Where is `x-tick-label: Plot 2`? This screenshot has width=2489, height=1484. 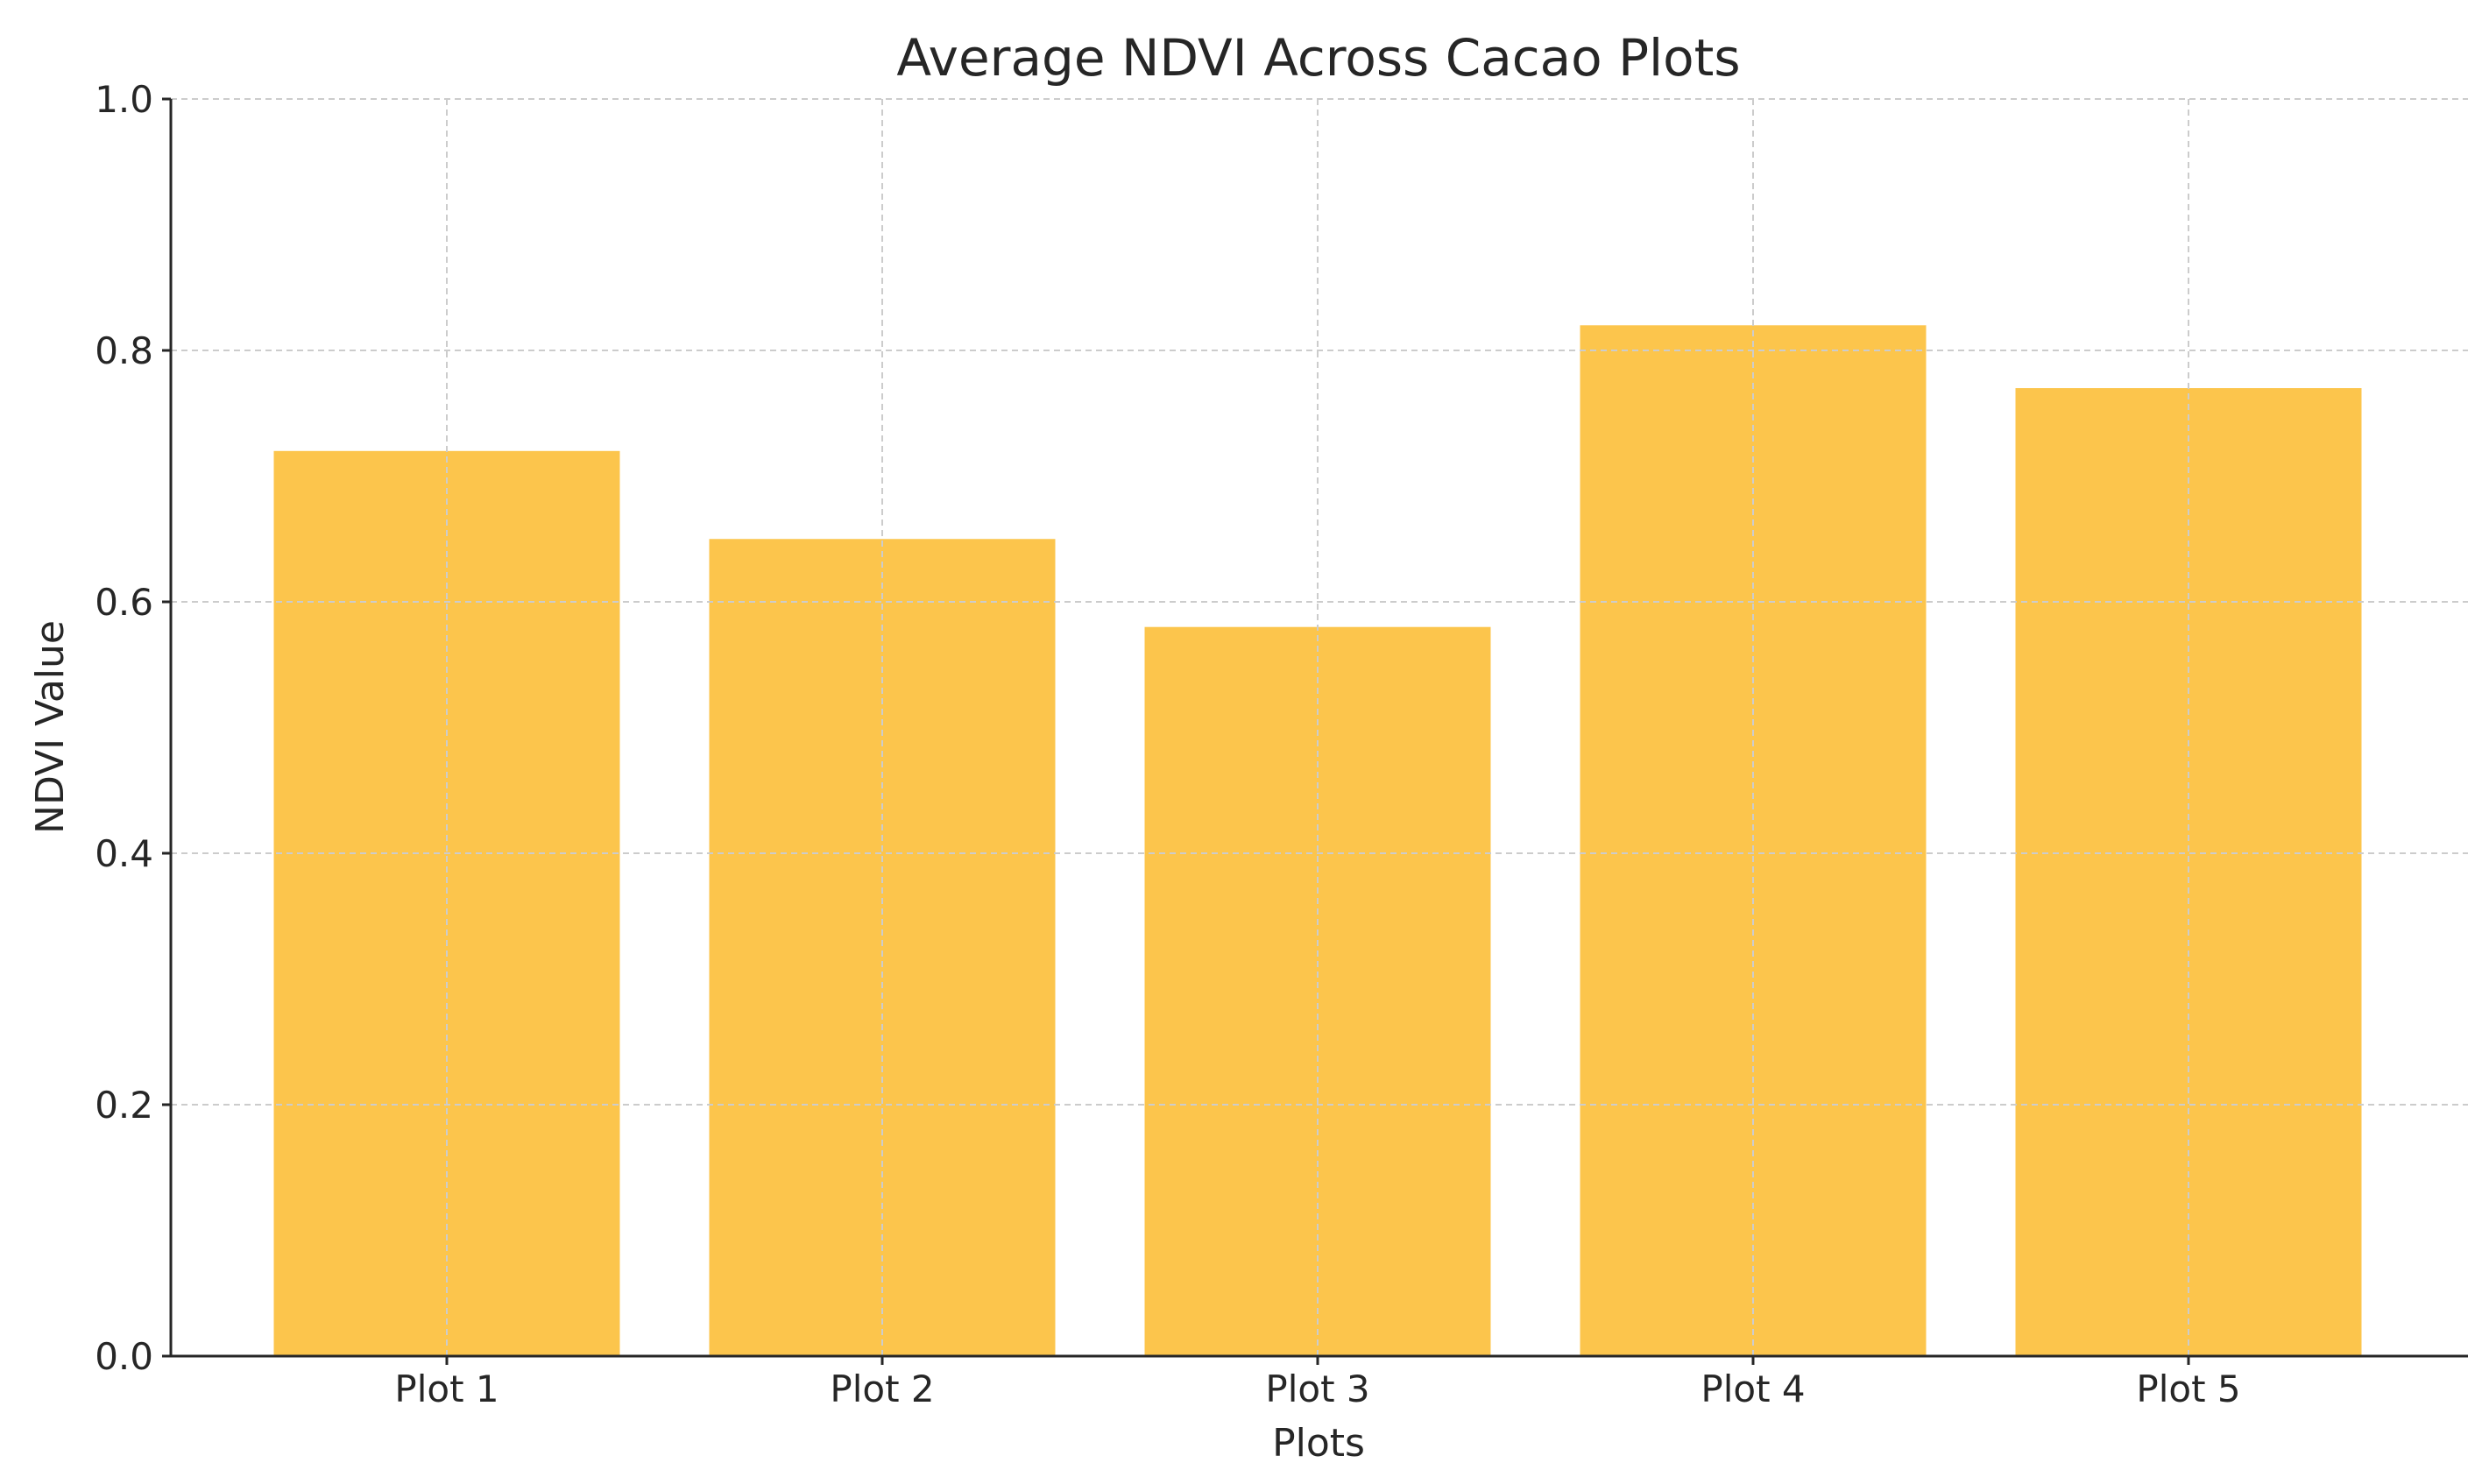
x-tick-label: Plot 2 is located at coordinates (882, 1388).